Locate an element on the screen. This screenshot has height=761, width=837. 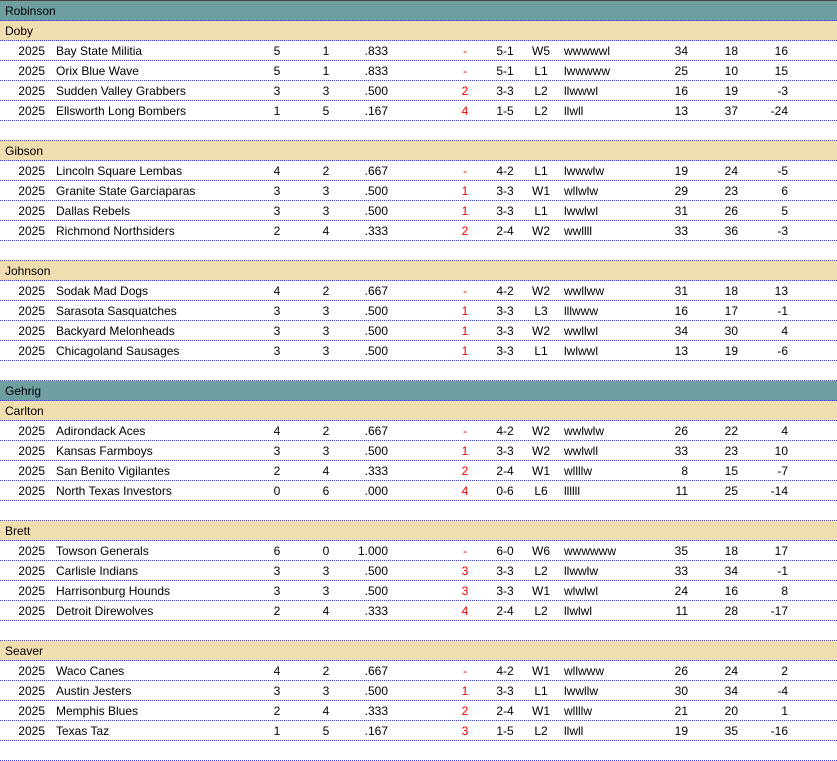
last-six: wllwww is located at coordinates (584, 671).